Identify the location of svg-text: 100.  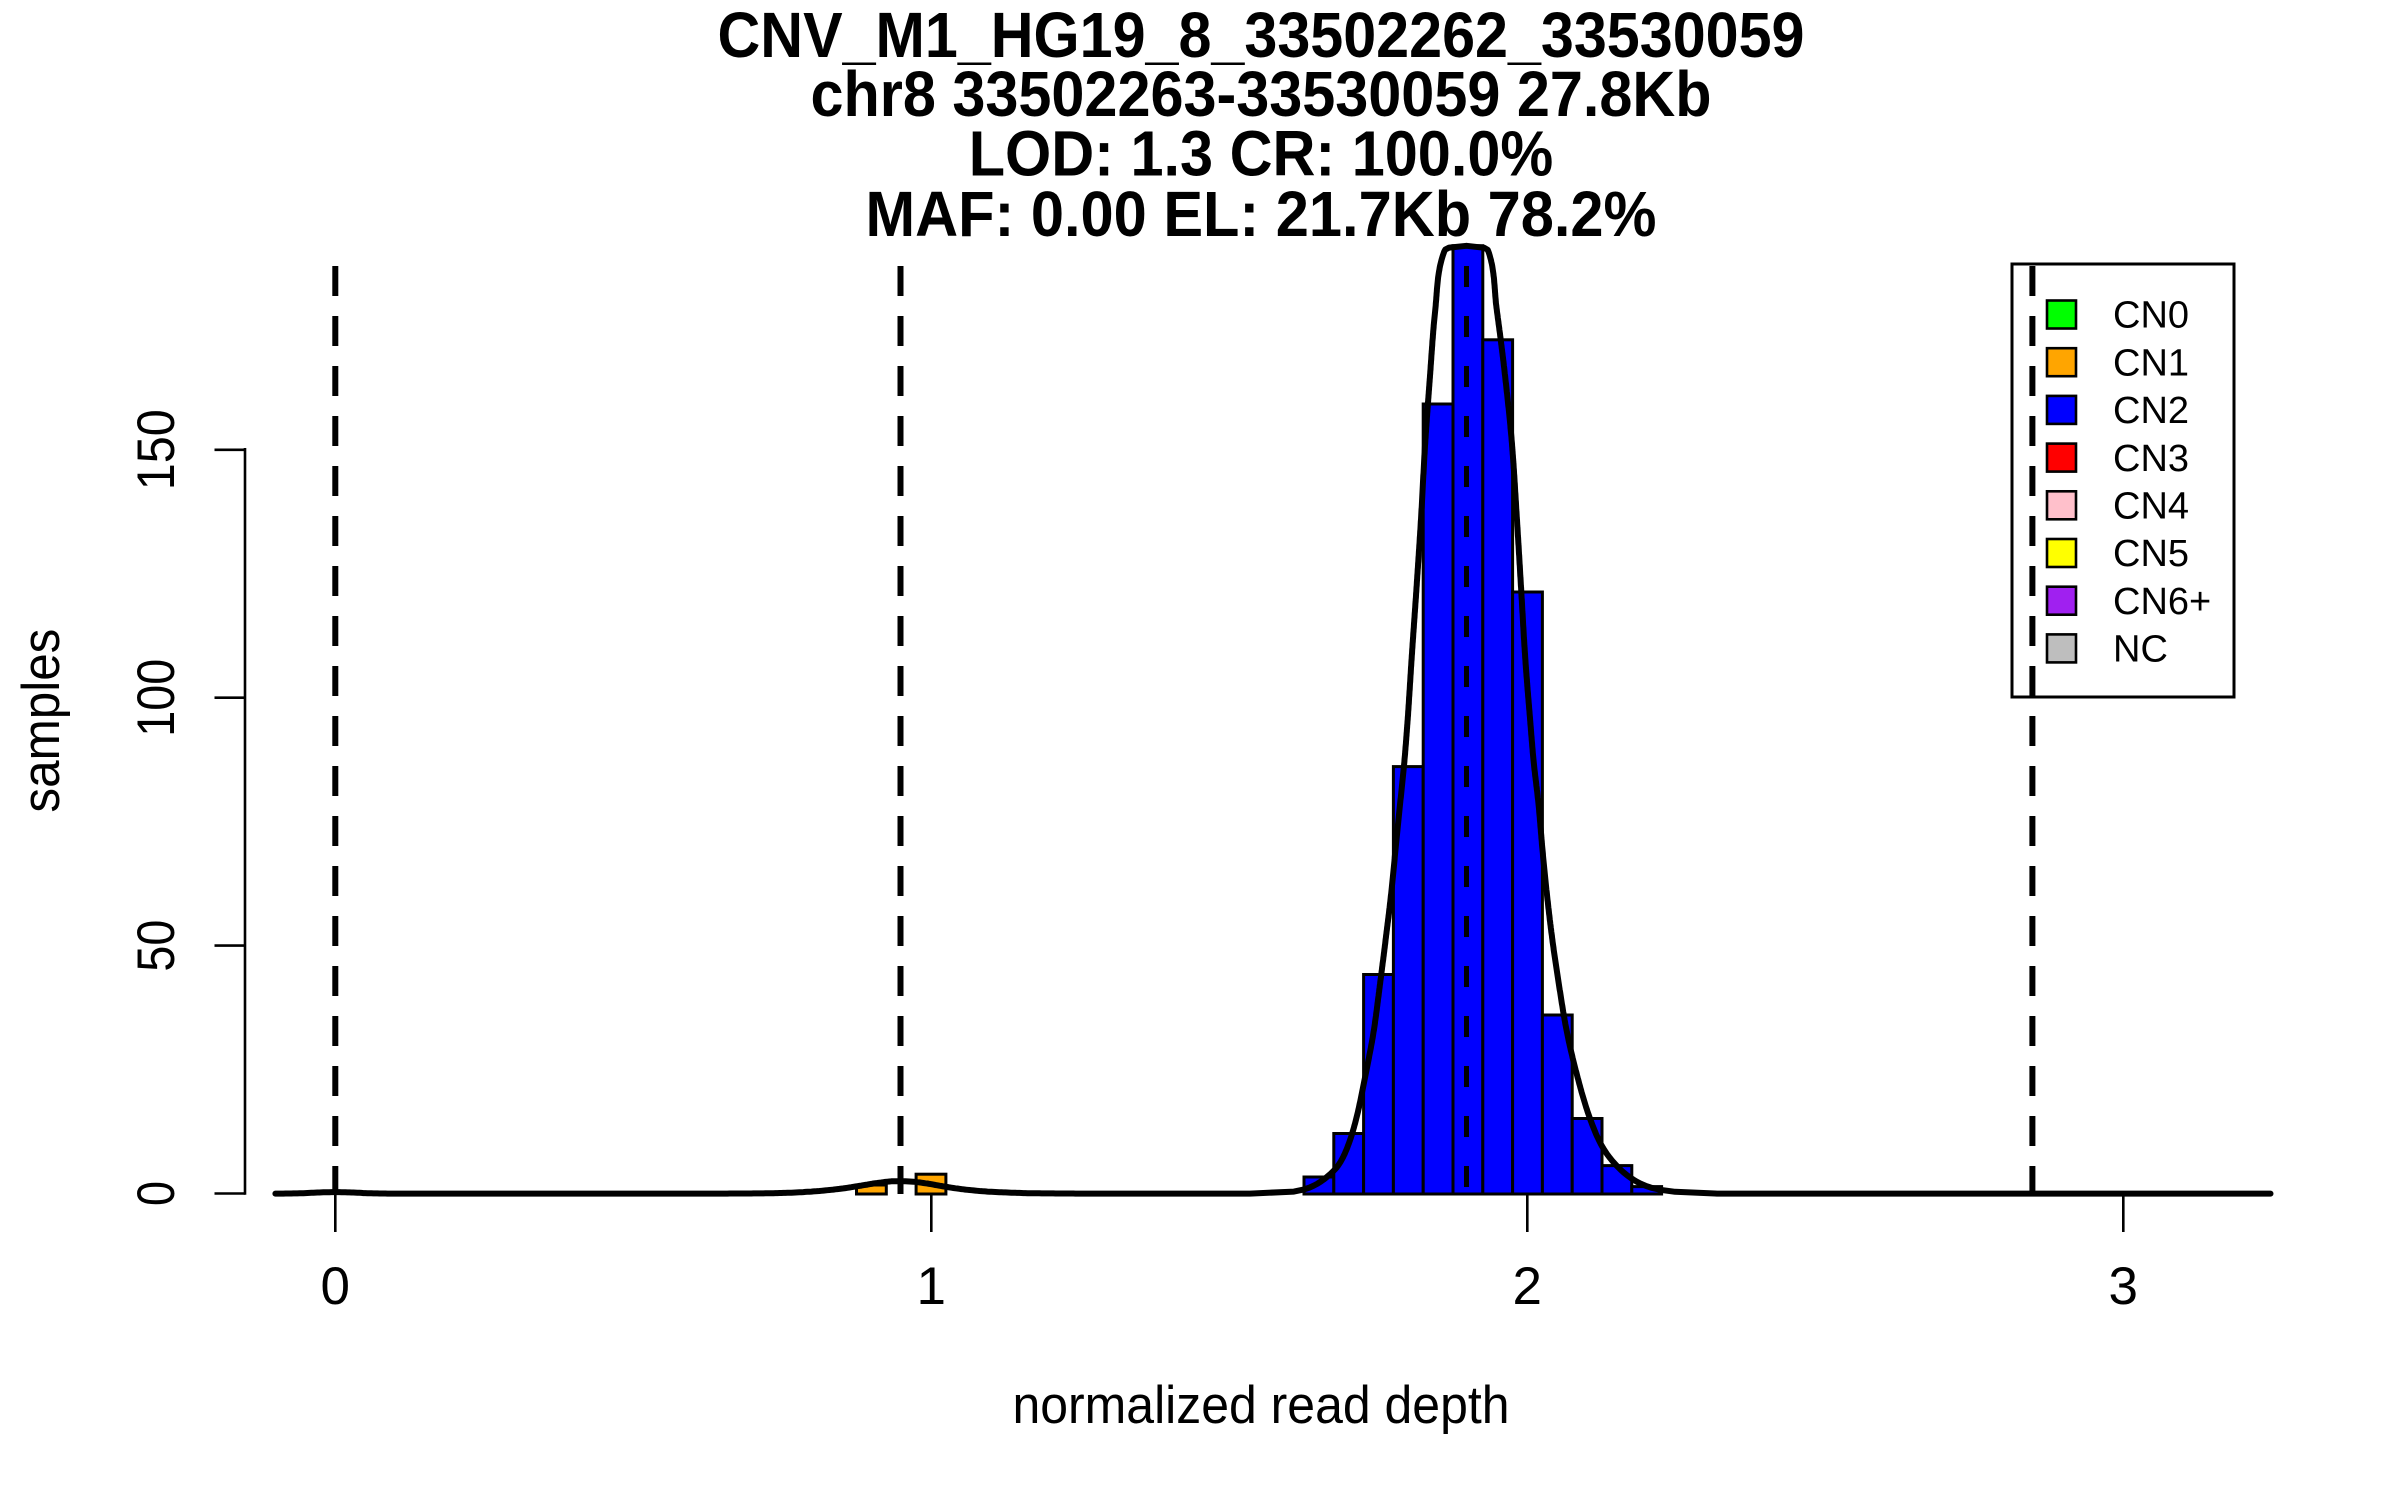
(156, 698).